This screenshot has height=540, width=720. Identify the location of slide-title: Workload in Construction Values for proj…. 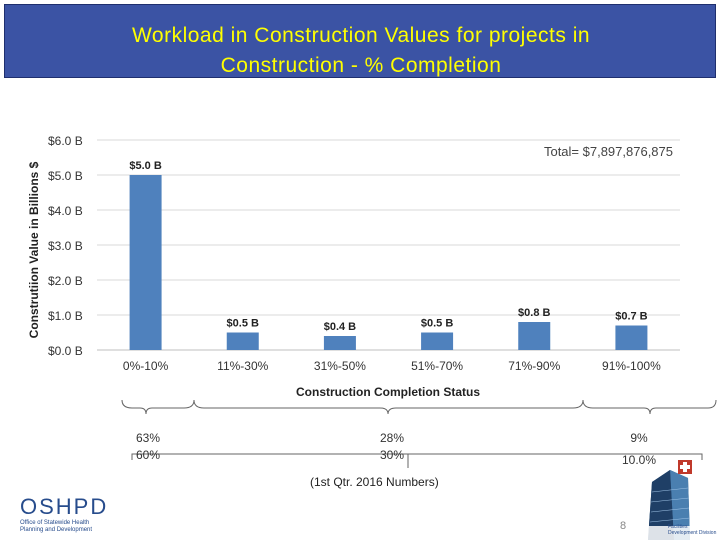
(361, 51).